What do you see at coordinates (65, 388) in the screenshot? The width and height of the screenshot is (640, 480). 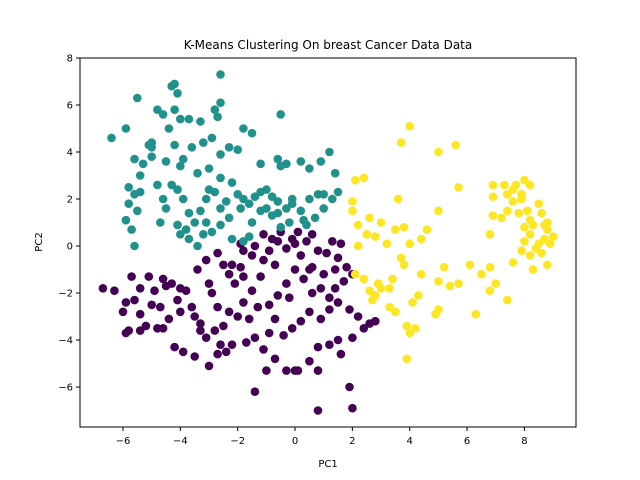 I see `y-tick-label: −6` at bounding box center [65, 388].